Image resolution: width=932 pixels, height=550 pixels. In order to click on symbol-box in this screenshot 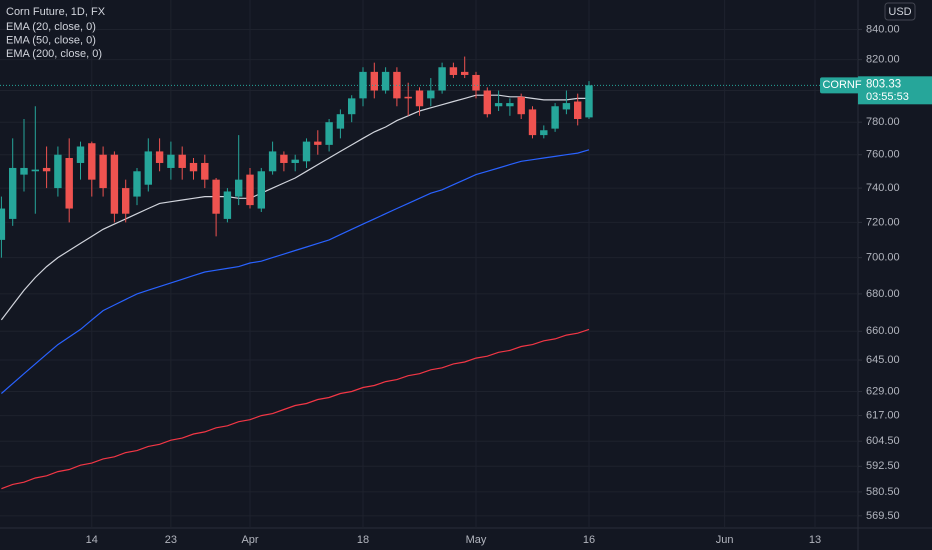, I will do `click(842, 85)`.